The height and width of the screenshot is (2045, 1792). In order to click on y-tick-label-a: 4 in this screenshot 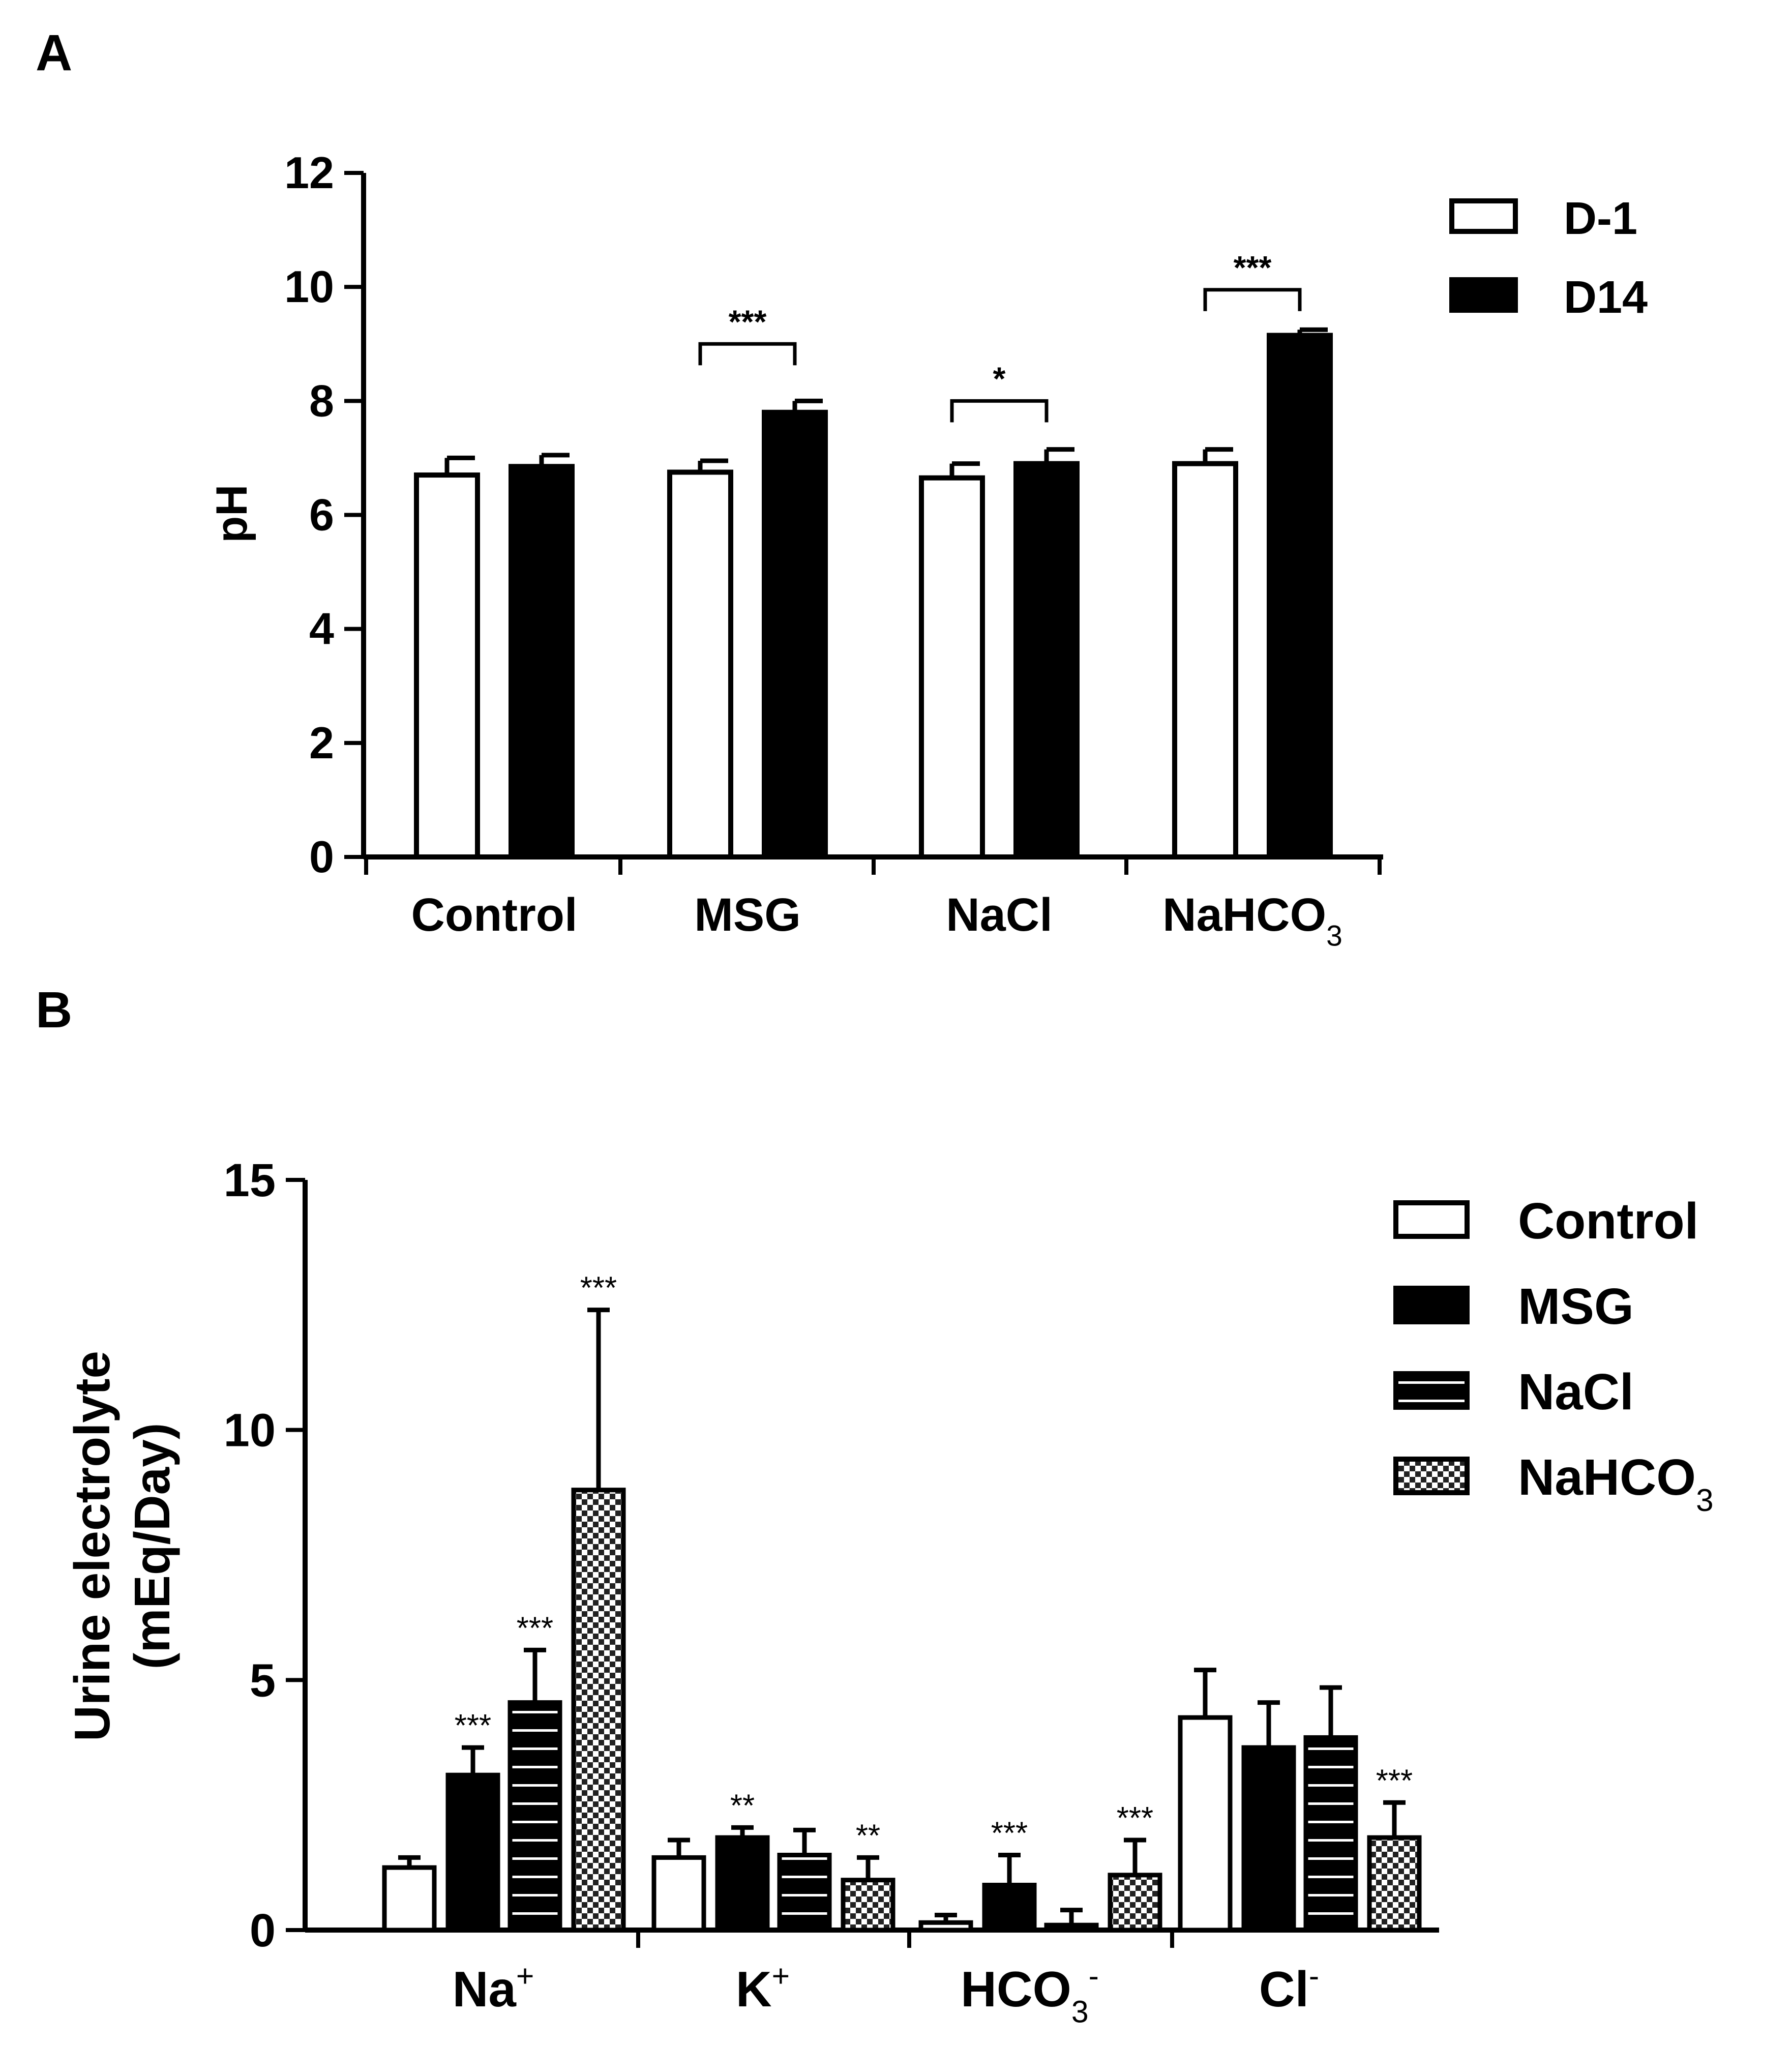, I will do `click(321, 629)`.